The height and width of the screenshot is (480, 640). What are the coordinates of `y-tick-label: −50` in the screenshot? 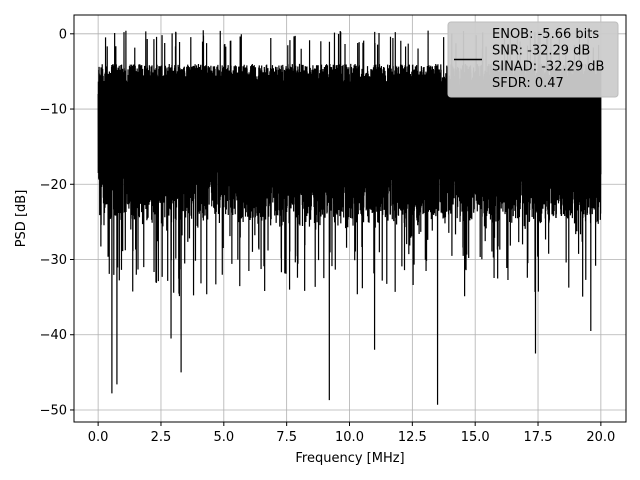 It's located at (53, 410).